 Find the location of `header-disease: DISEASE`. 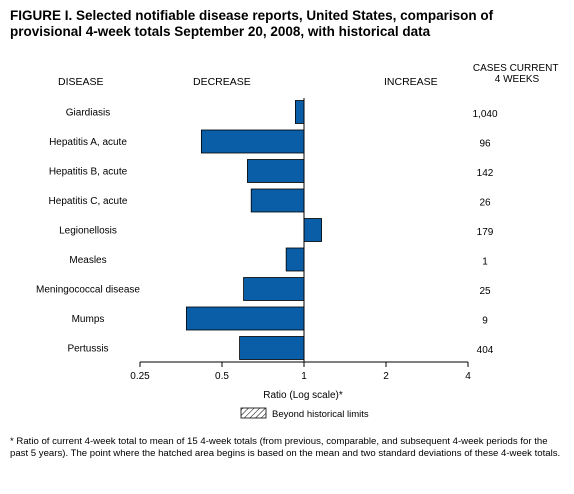

header-disease: DISEASE is located at coordinates (81, 82).